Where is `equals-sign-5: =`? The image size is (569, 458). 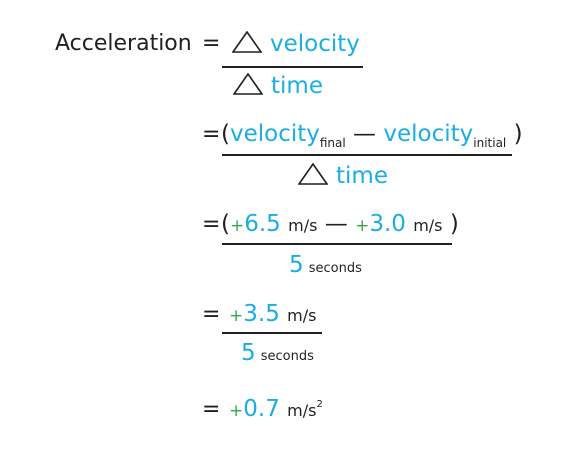 equals-sign-5: = is located at coordinates (211, 409).